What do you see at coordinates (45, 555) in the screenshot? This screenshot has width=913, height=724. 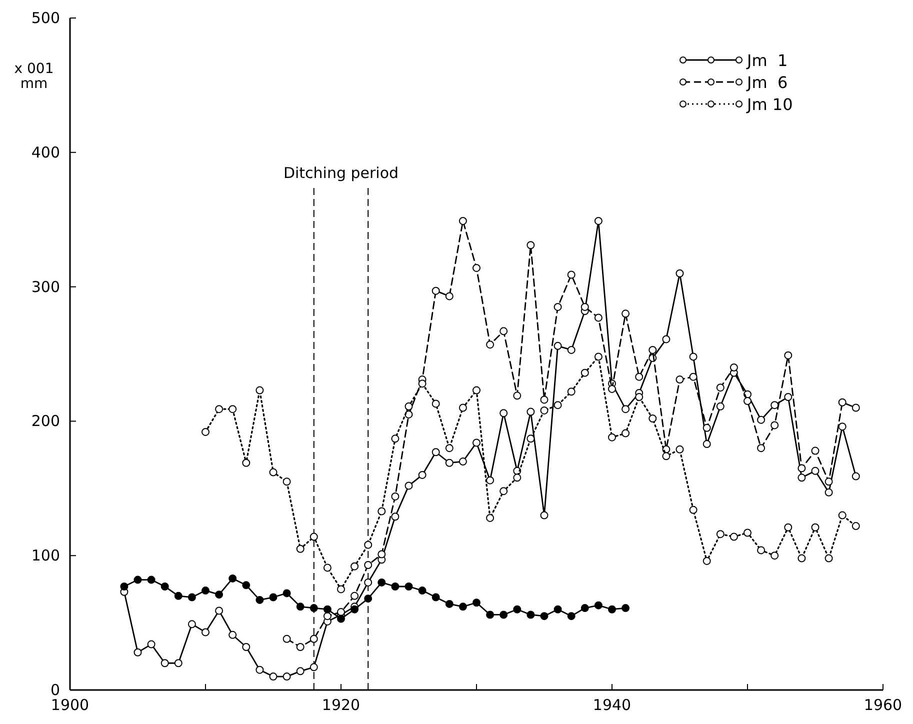 I see `y-tick-label: 100` at bounding box center [45, 555].